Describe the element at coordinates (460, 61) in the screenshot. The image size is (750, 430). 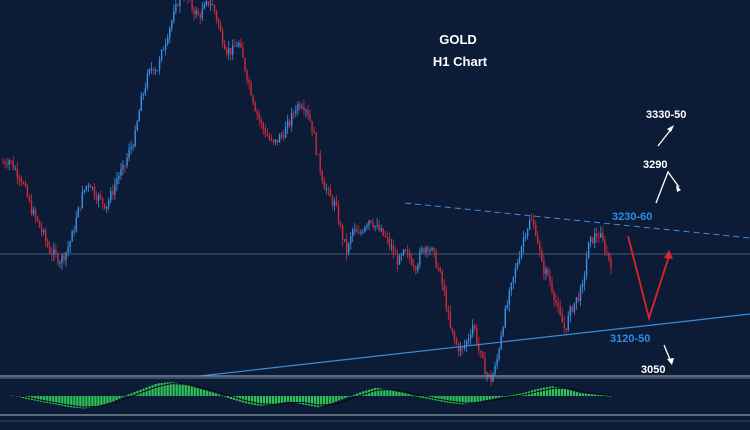
I see `chart-subtitle: H1 Chart` at that location.